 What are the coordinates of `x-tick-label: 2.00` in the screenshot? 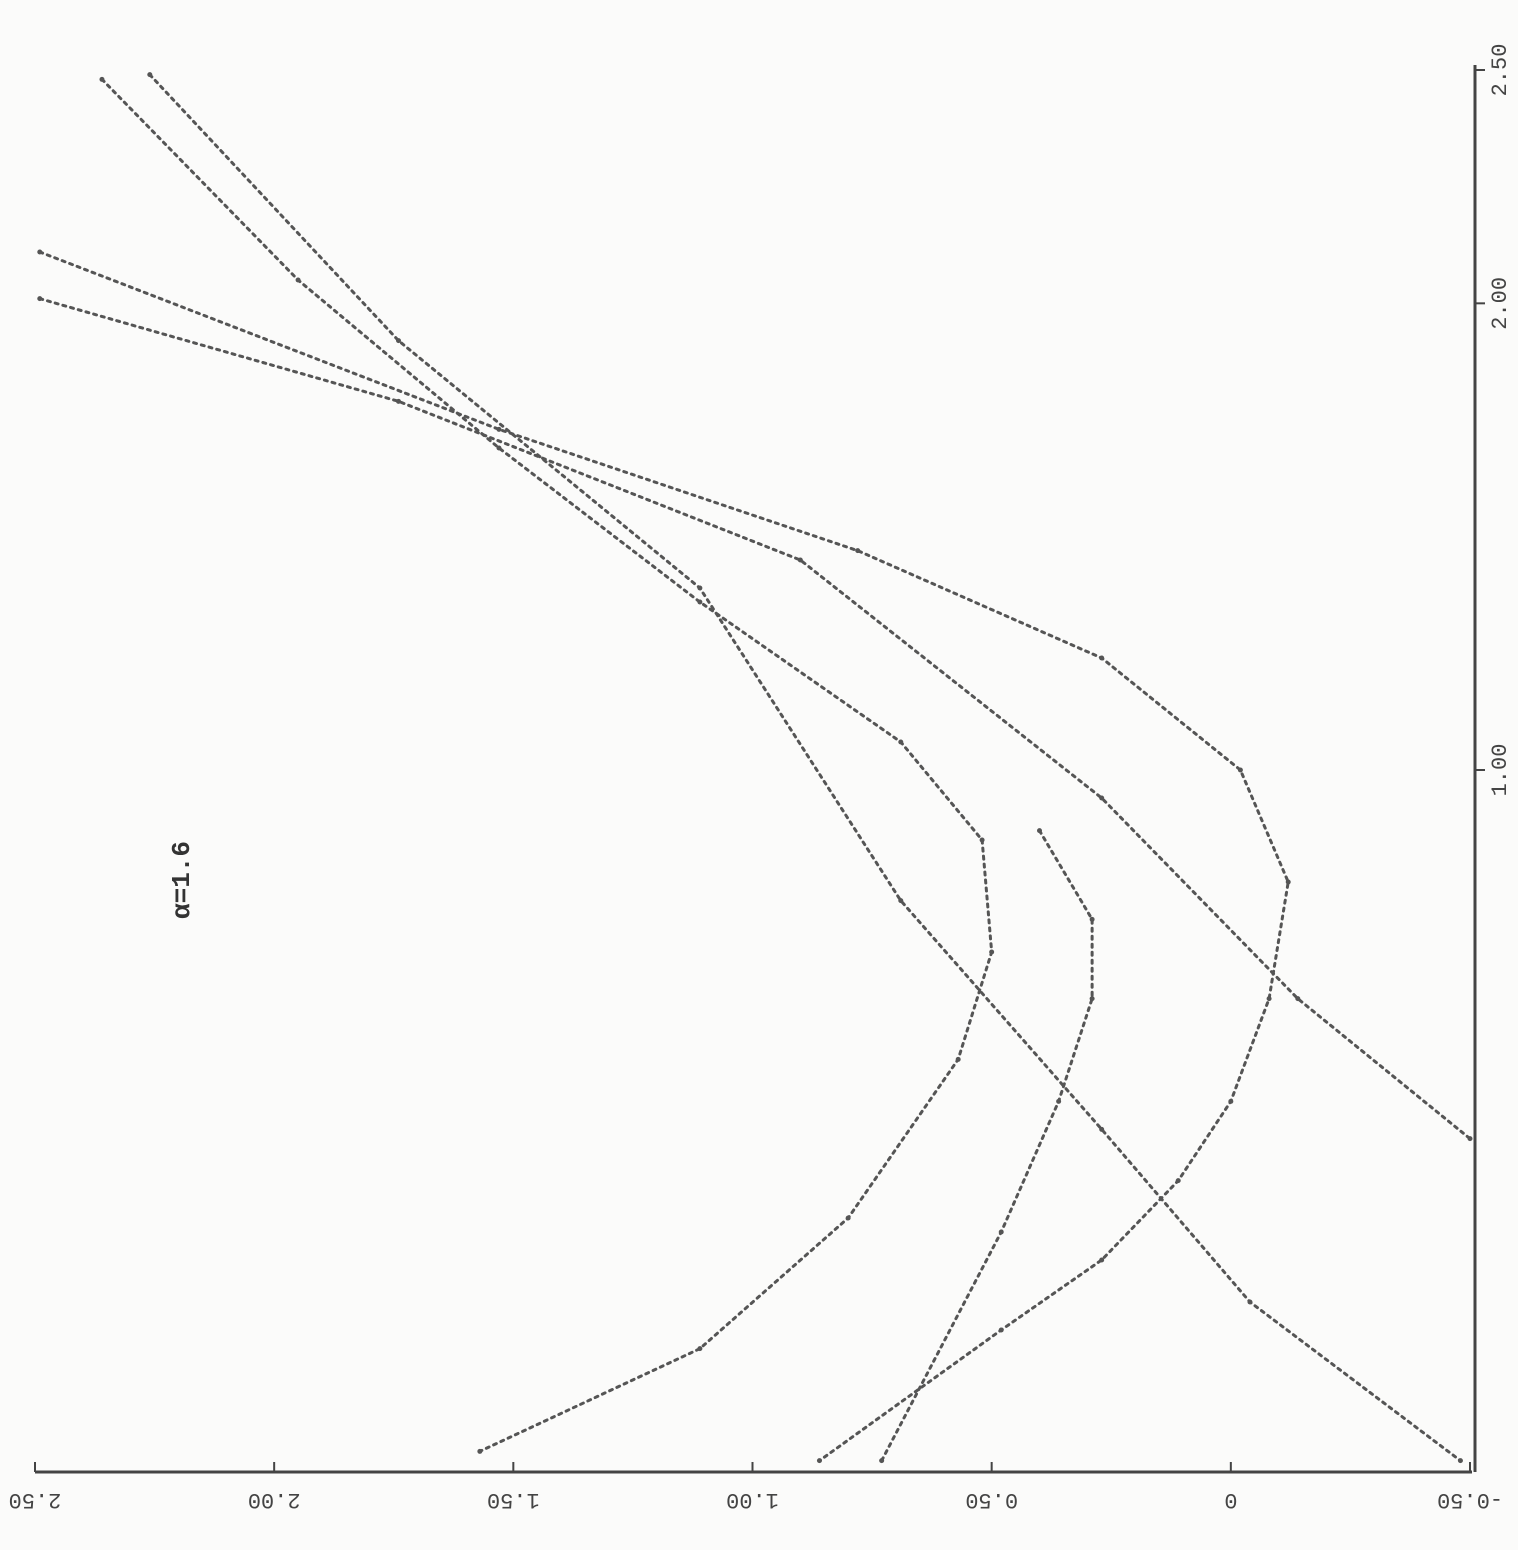 It's located at (274, 1499).